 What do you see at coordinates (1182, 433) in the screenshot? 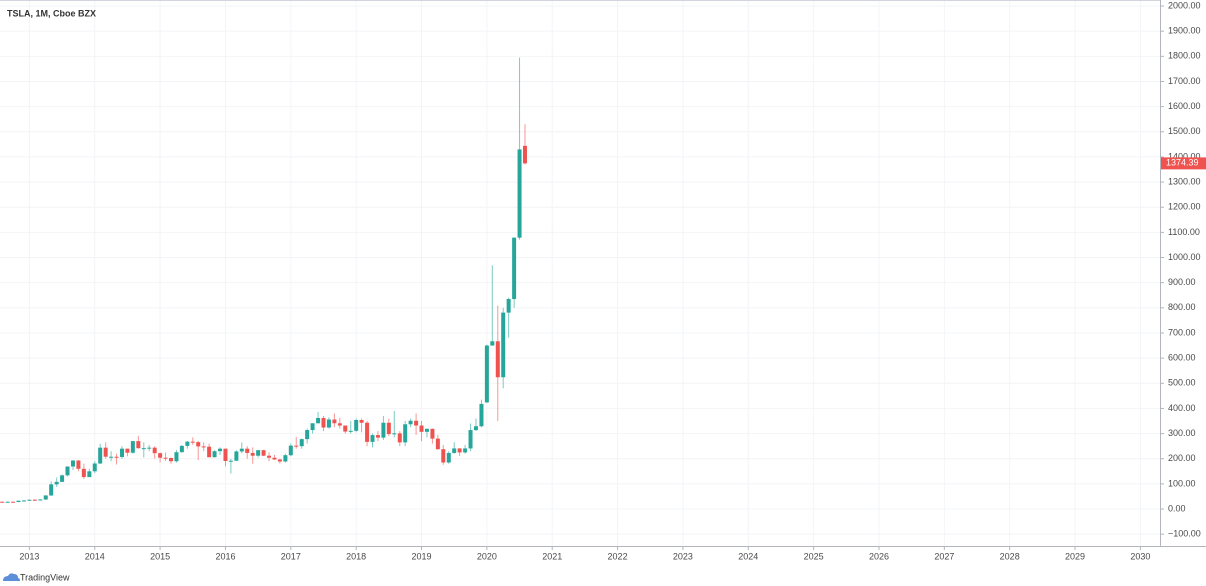
I see `y-tick-label: 300.00` at bounding box center [1182, 433].